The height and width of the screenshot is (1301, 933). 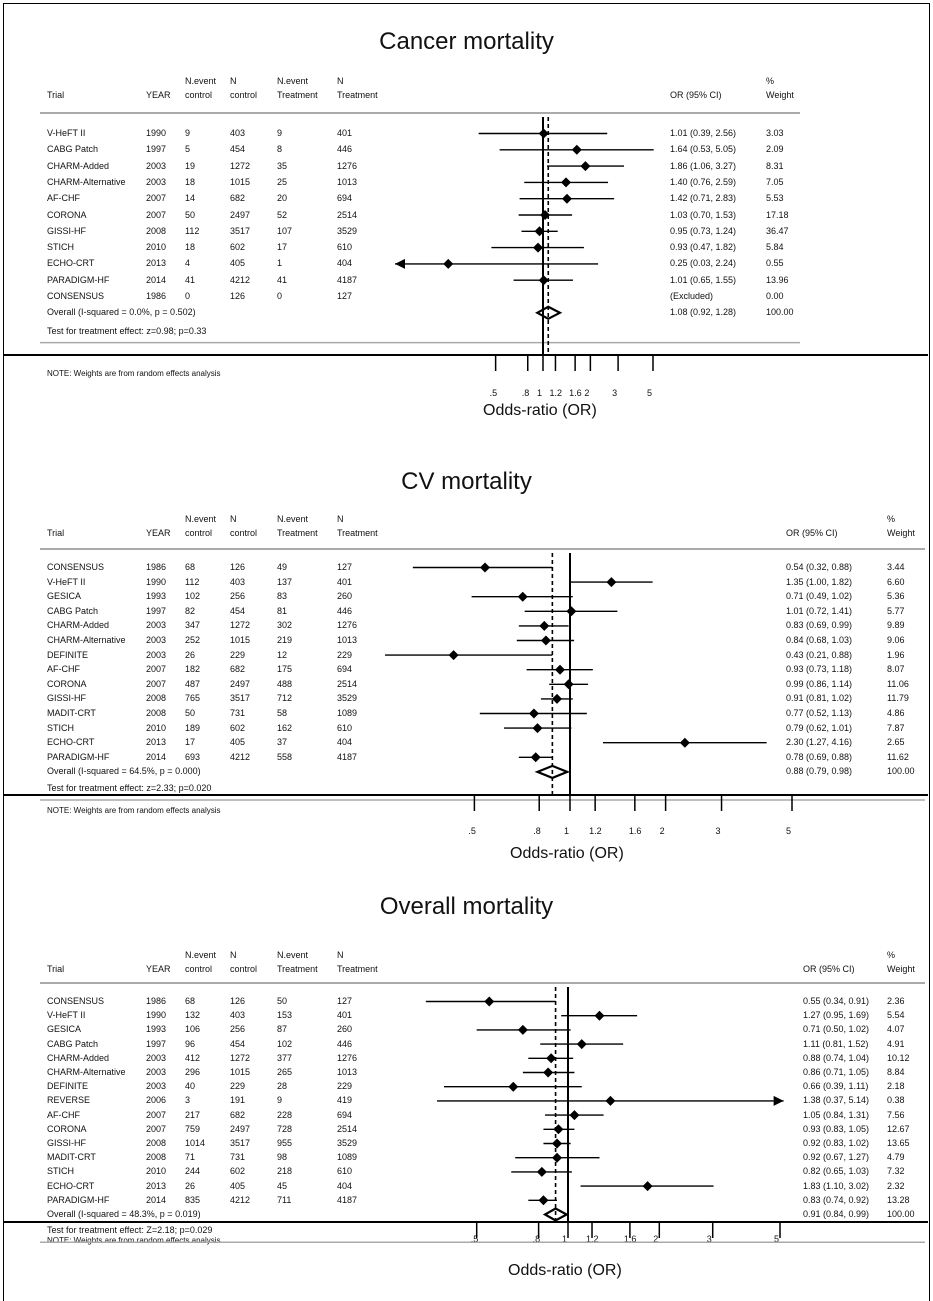 I want to click on row-or-ci: 1.42 (0.71, 2.83), so click(x=703, y=198).